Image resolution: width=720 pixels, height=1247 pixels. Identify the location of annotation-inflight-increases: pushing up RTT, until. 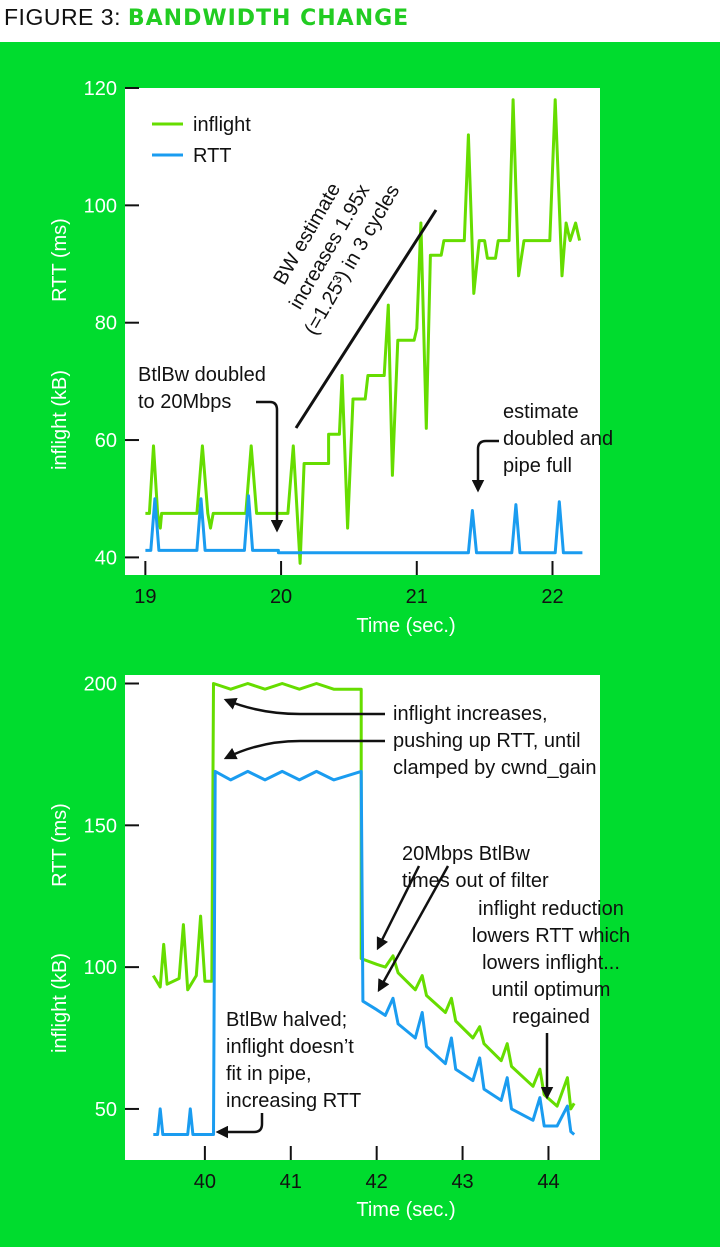
(487, 741).